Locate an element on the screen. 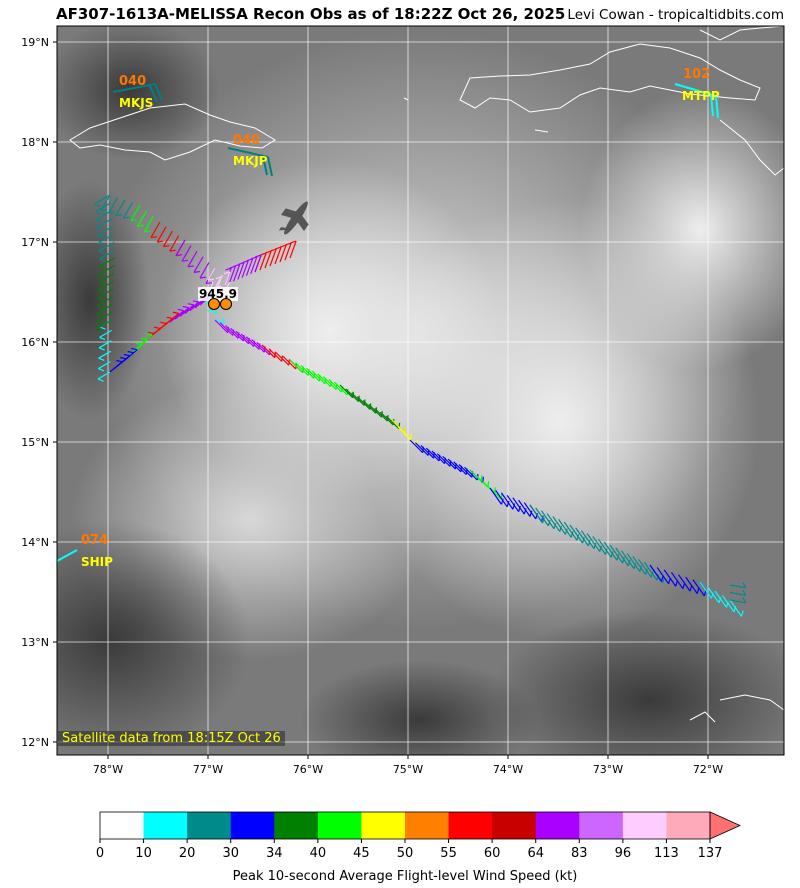 This screenshot has width=800, height=888. colorbar-tick-label: 10 is located at coordinates (143, 853).